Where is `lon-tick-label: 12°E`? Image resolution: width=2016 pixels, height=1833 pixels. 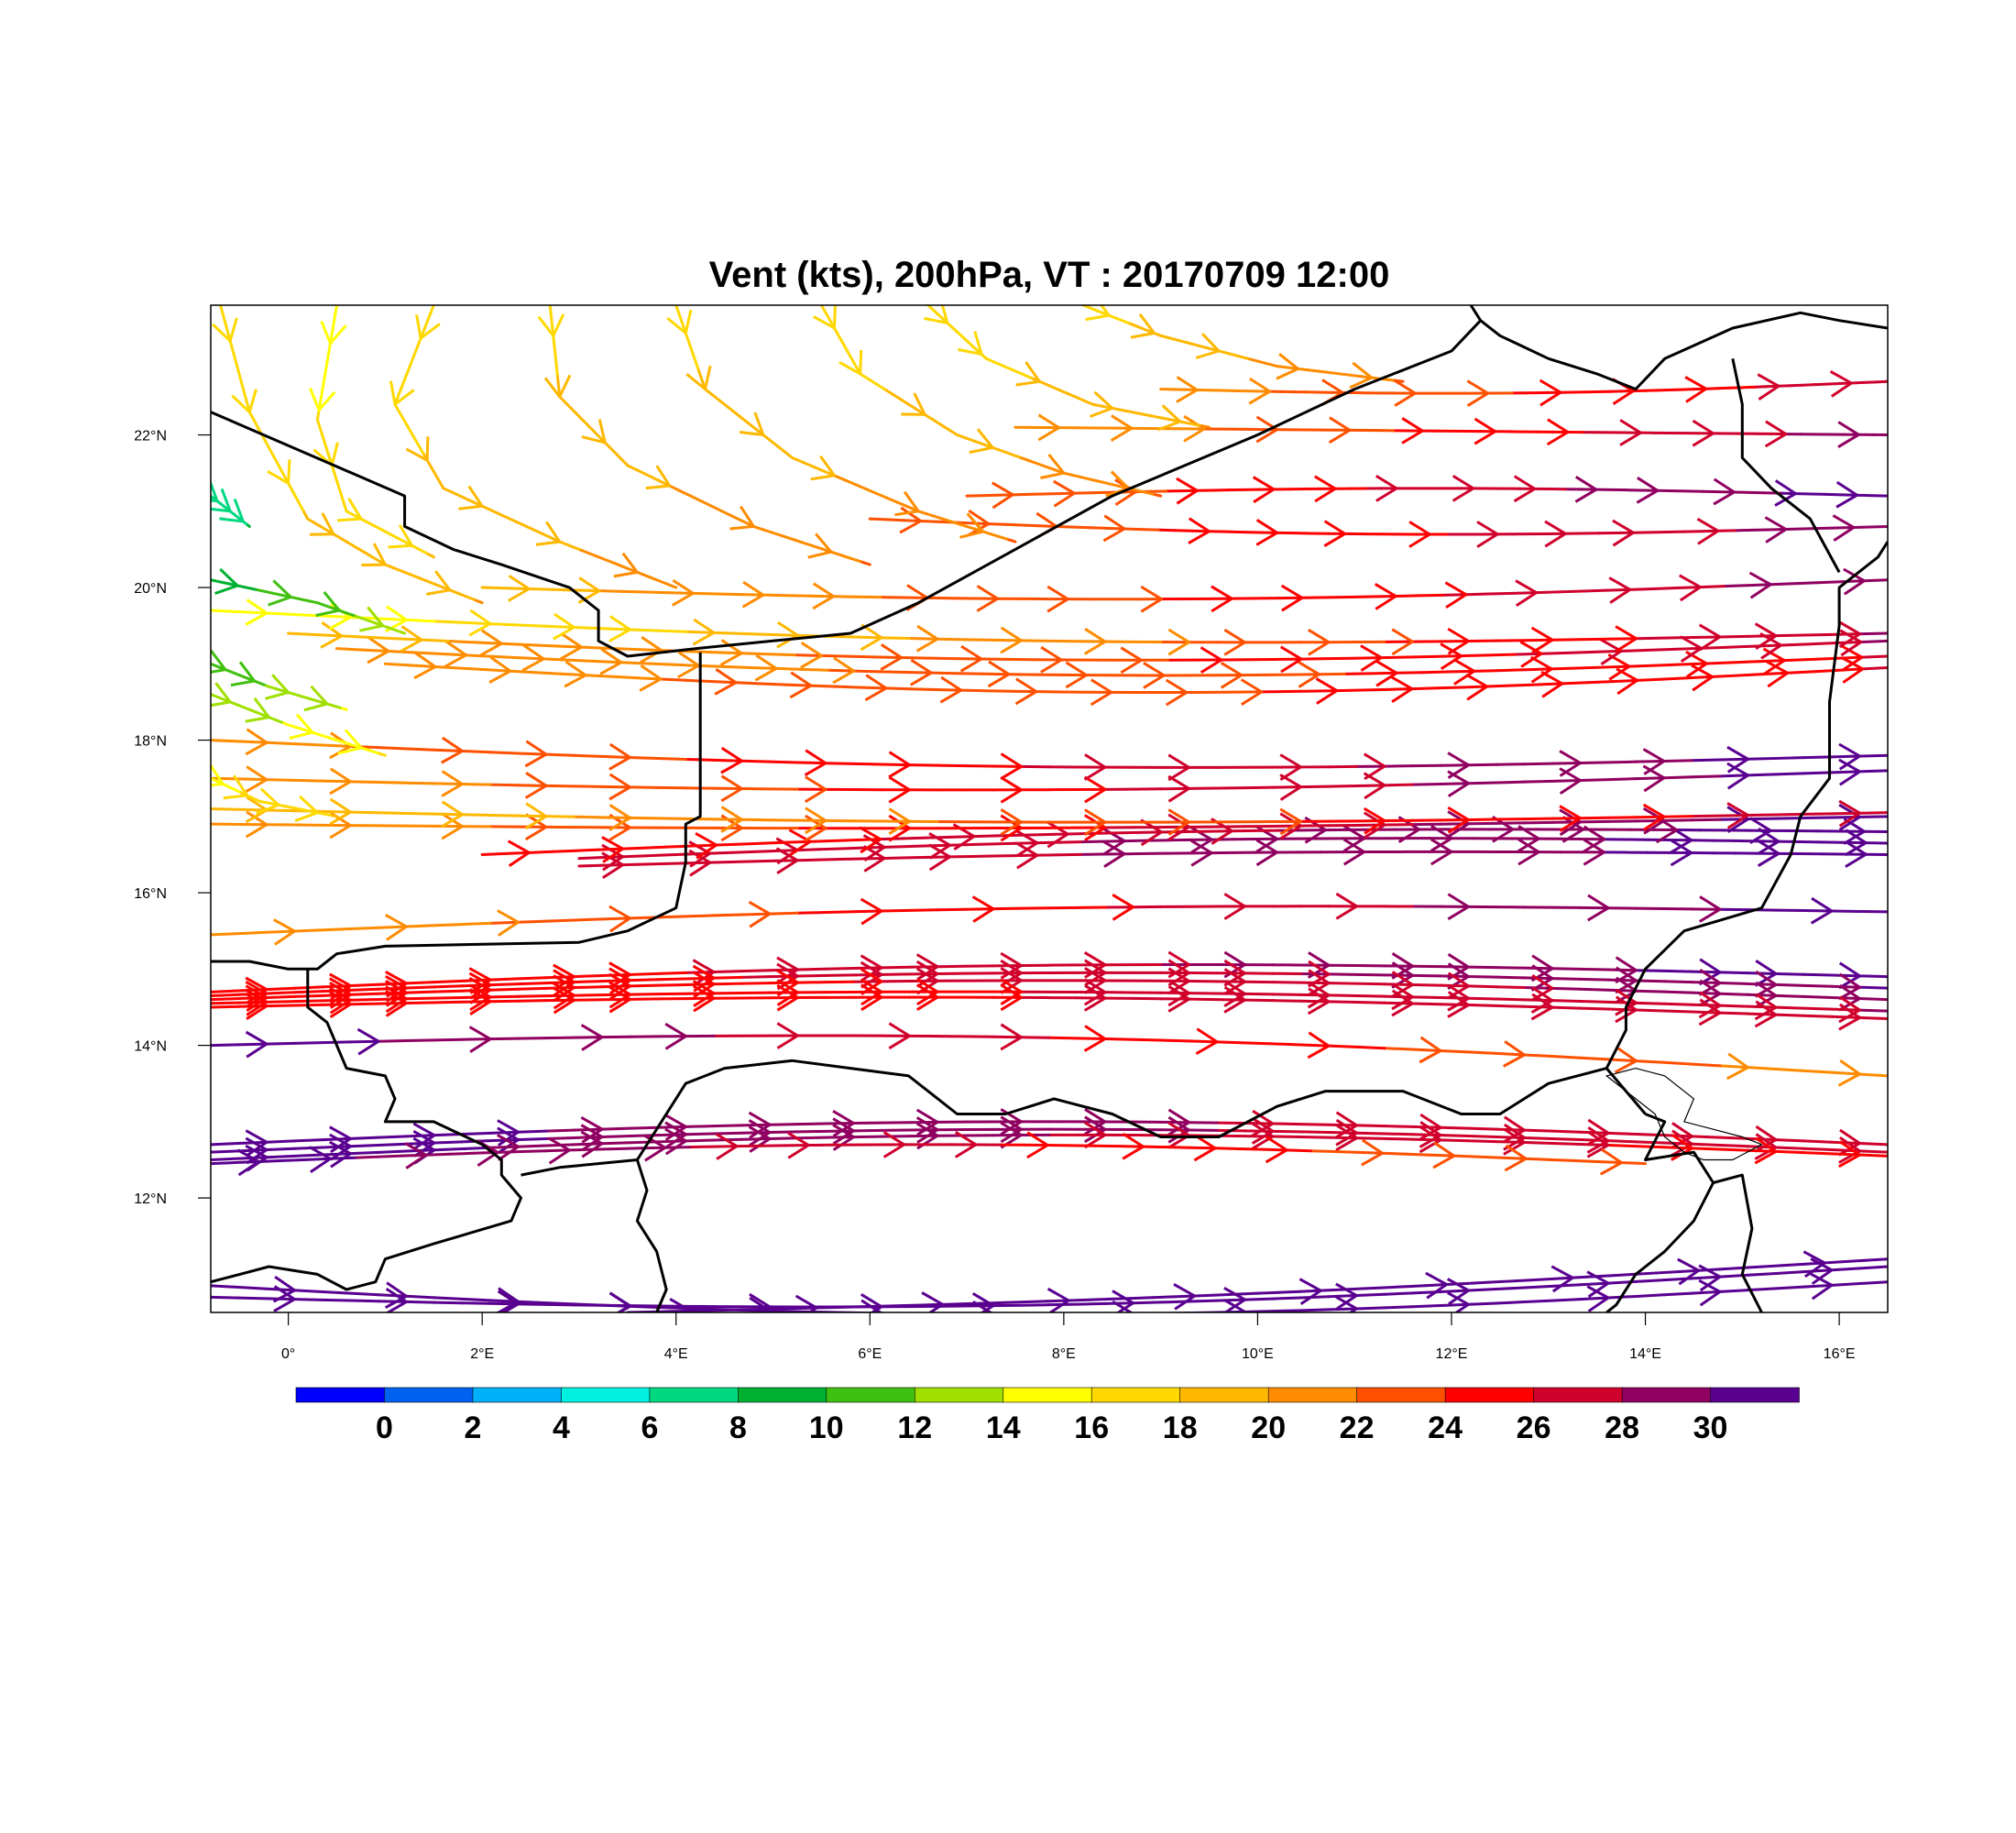 lon-tick-label: 12°E is located at coordinates (1452, 1354).